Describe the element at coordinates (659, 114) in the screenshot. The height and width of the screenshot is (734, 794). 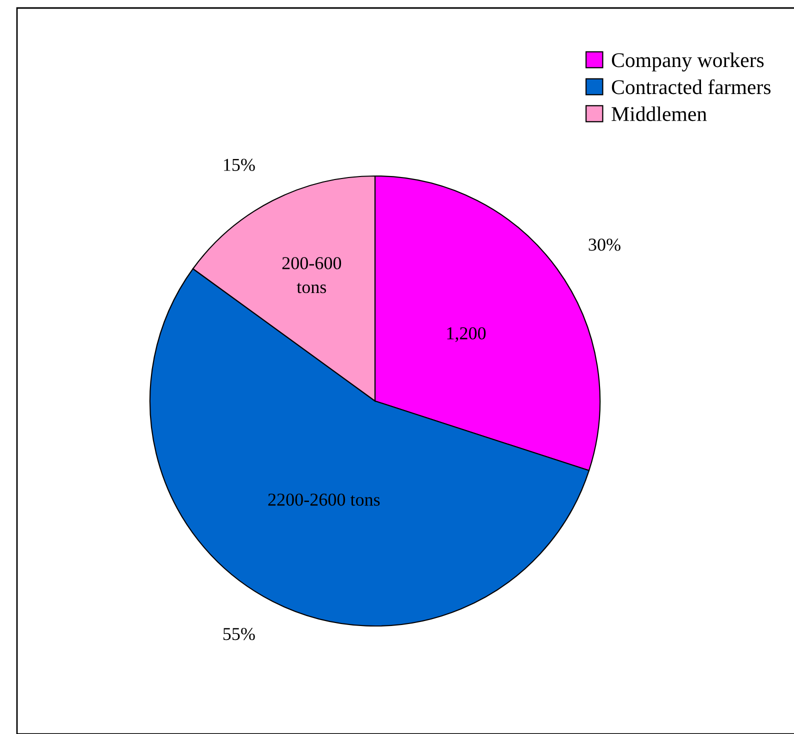
I see `legend-label: Middlemen` at that location.